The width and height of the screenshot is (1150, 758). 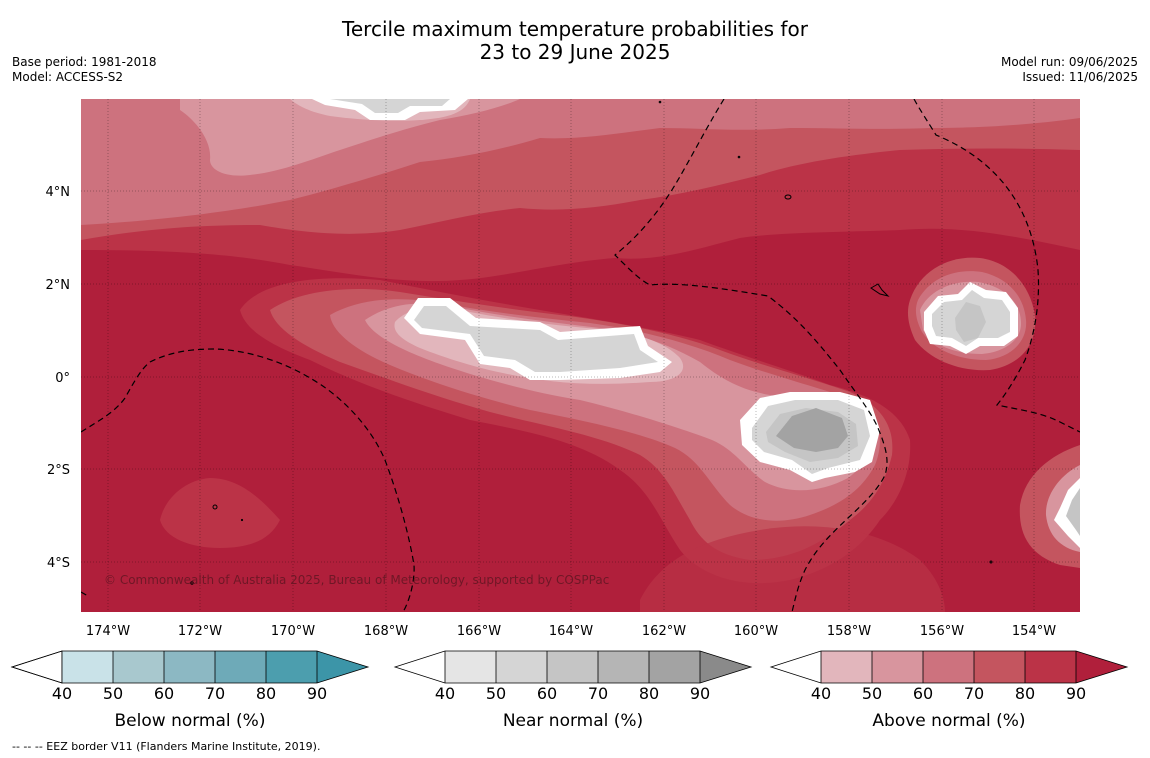 What do you see at coordinates (756, 631) in the screenshot?
I see `x-tick-label: 160°W` at bounding box center [756, 631].